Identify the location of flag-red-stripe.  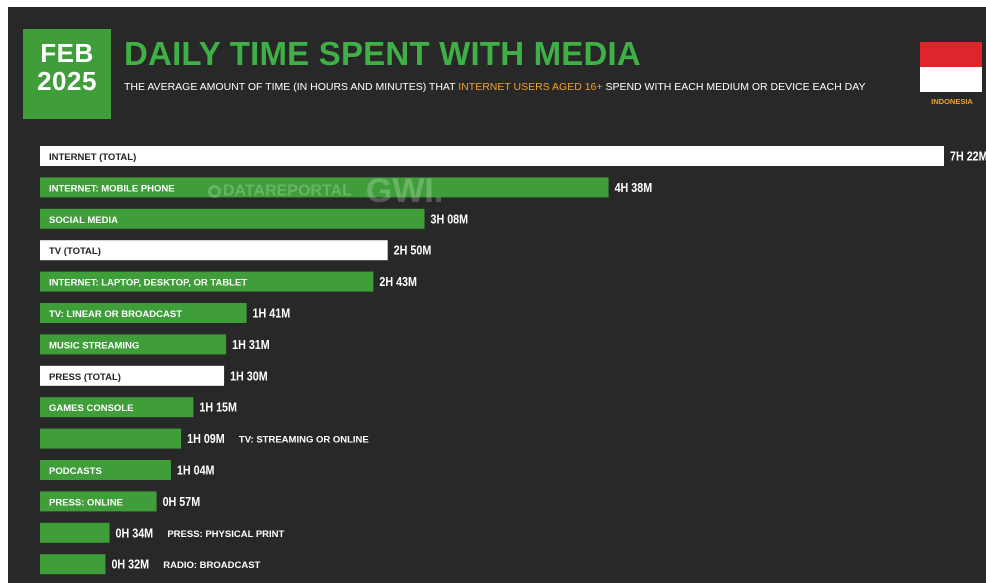
(951, 54).